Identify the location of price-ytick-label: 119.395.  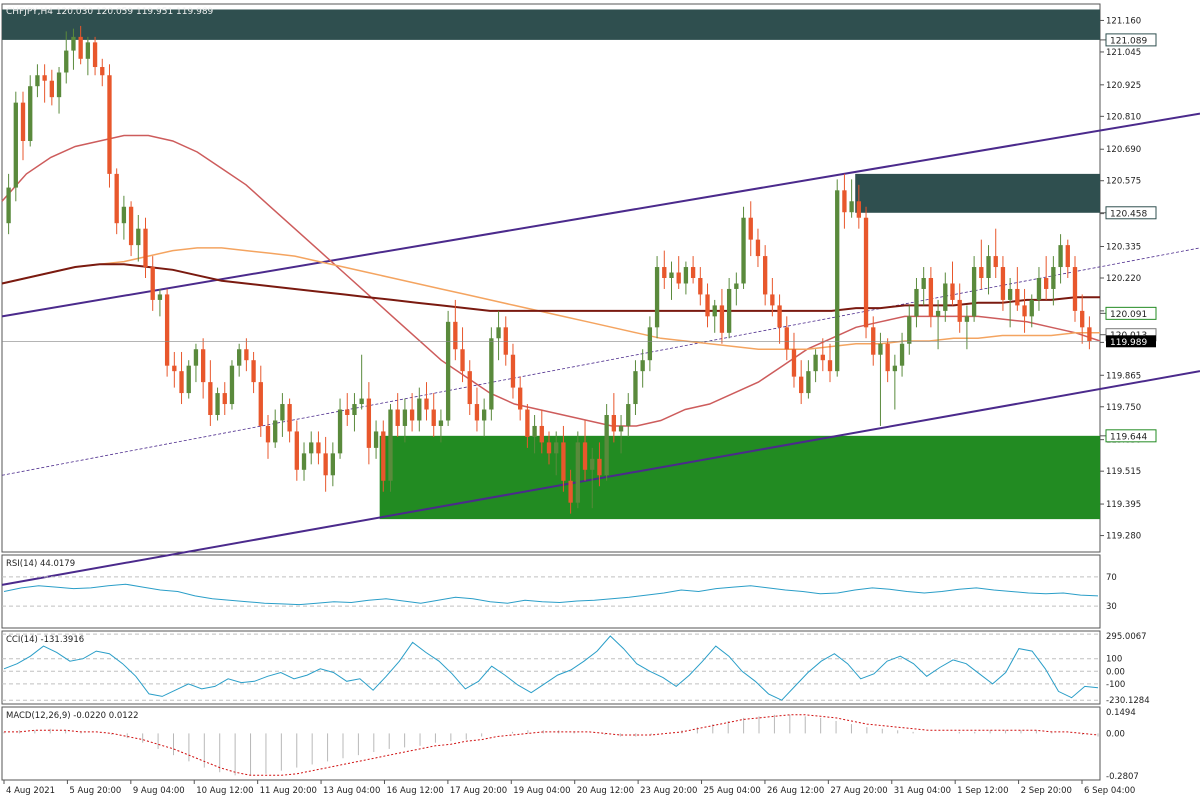
(1123, 505).